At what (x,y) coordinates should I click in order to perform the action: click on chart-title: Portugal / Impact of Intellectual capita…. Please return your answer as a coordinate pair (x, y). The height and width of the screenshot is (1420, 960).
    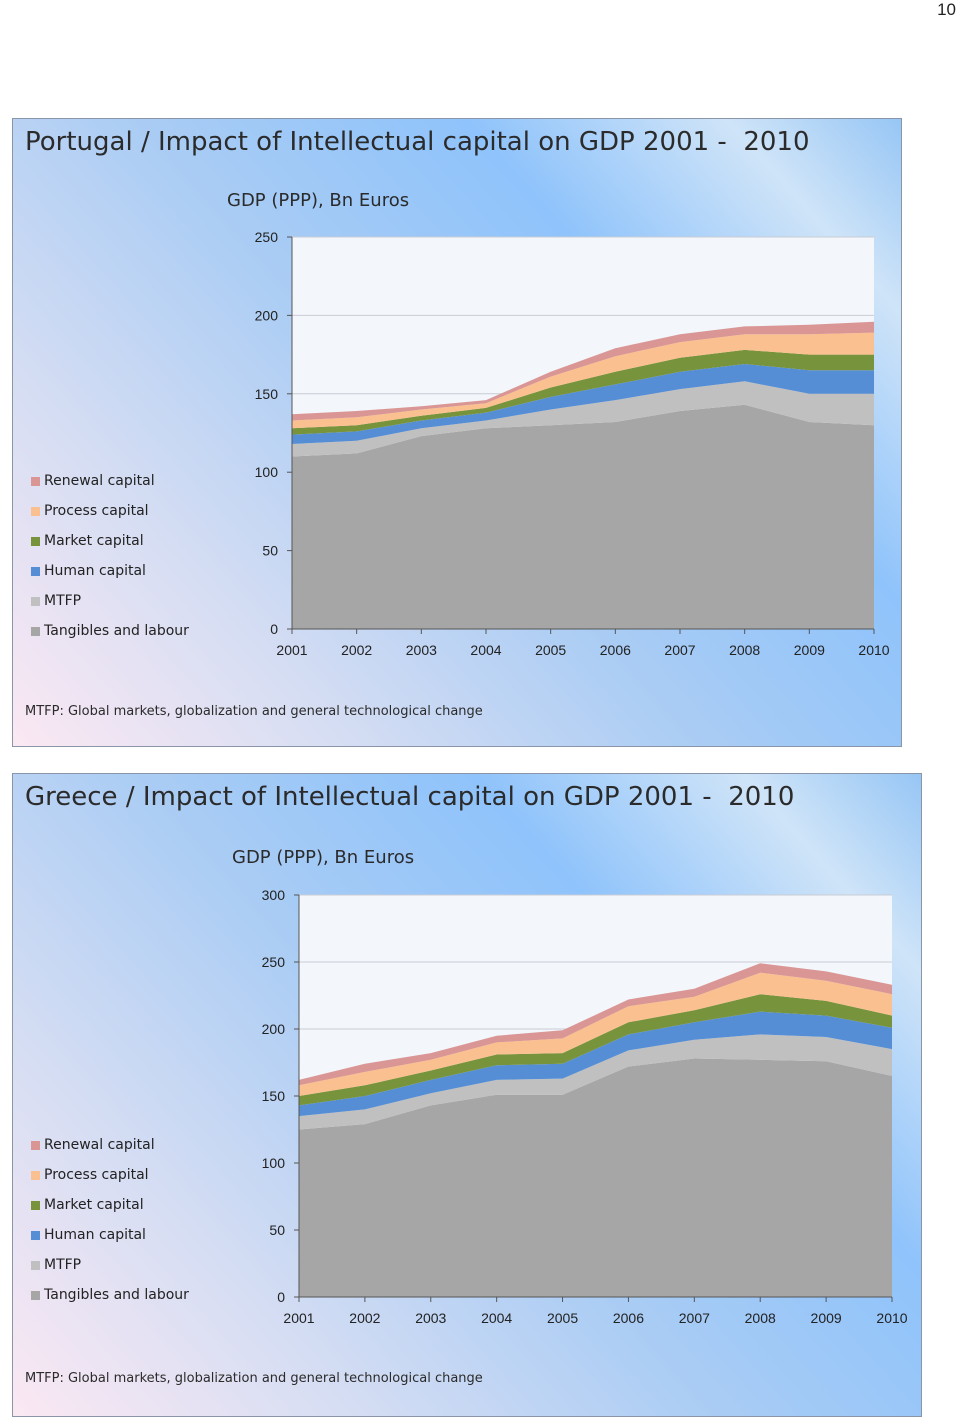
    Looking at the image, I should click on (417, 142).